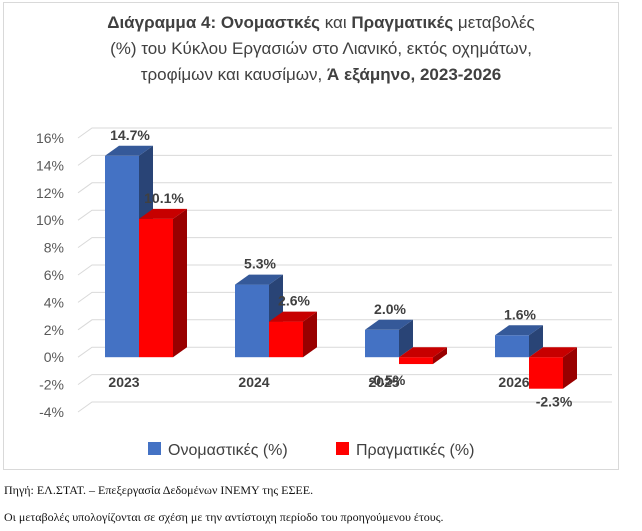 This screenshot has height=531, width=642. I want to click on bar-real-2023, so click(163, 283).